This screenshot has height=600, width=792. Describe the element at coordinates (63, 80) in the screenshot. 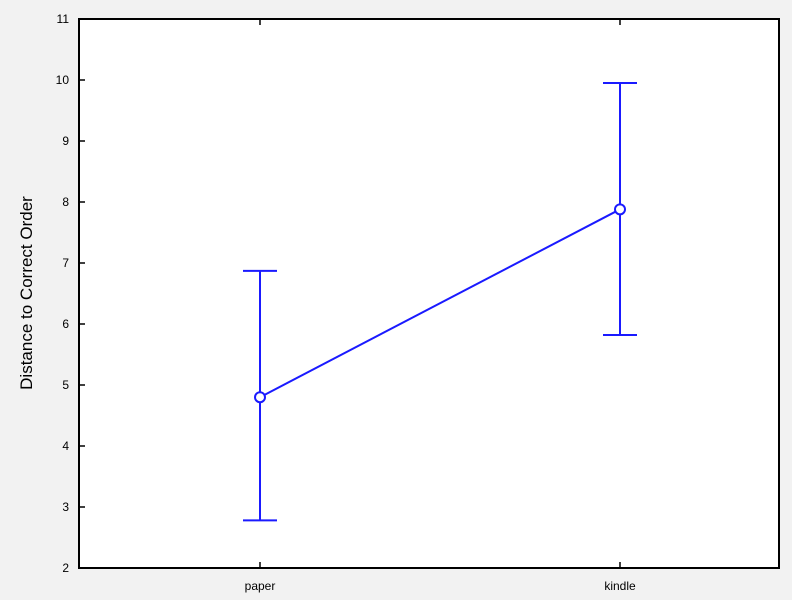

I see `y-tick-label: 10` at that location.